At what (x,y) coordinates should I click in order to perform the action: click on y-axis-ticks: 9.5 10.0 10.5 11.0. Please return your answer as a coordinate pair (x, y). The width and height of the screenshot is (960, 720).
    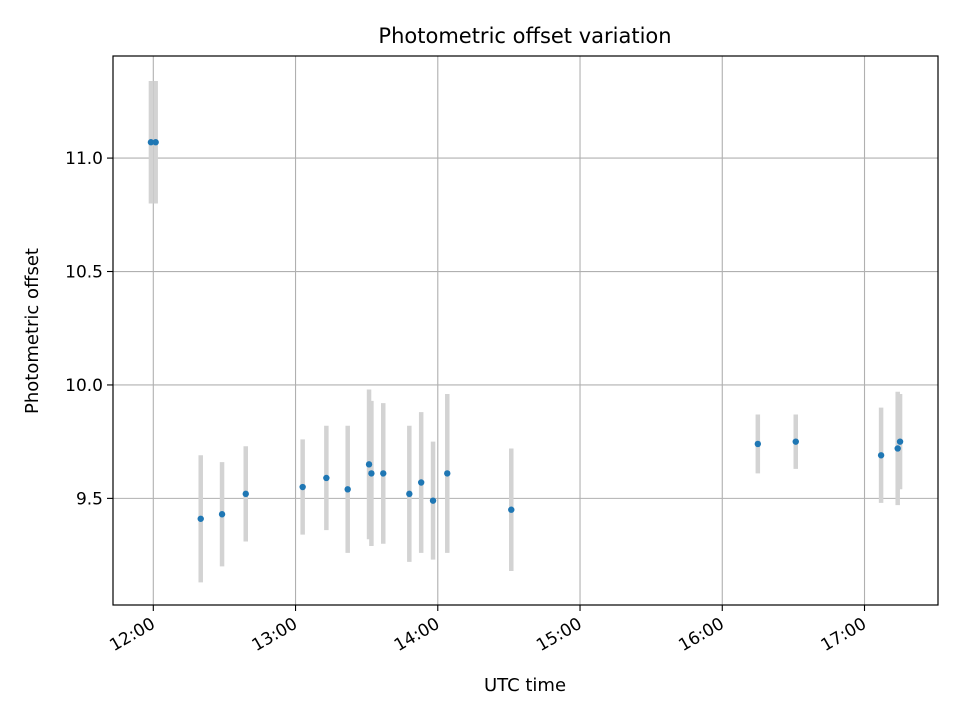
    Looking at the image, I should click on (89, 329).